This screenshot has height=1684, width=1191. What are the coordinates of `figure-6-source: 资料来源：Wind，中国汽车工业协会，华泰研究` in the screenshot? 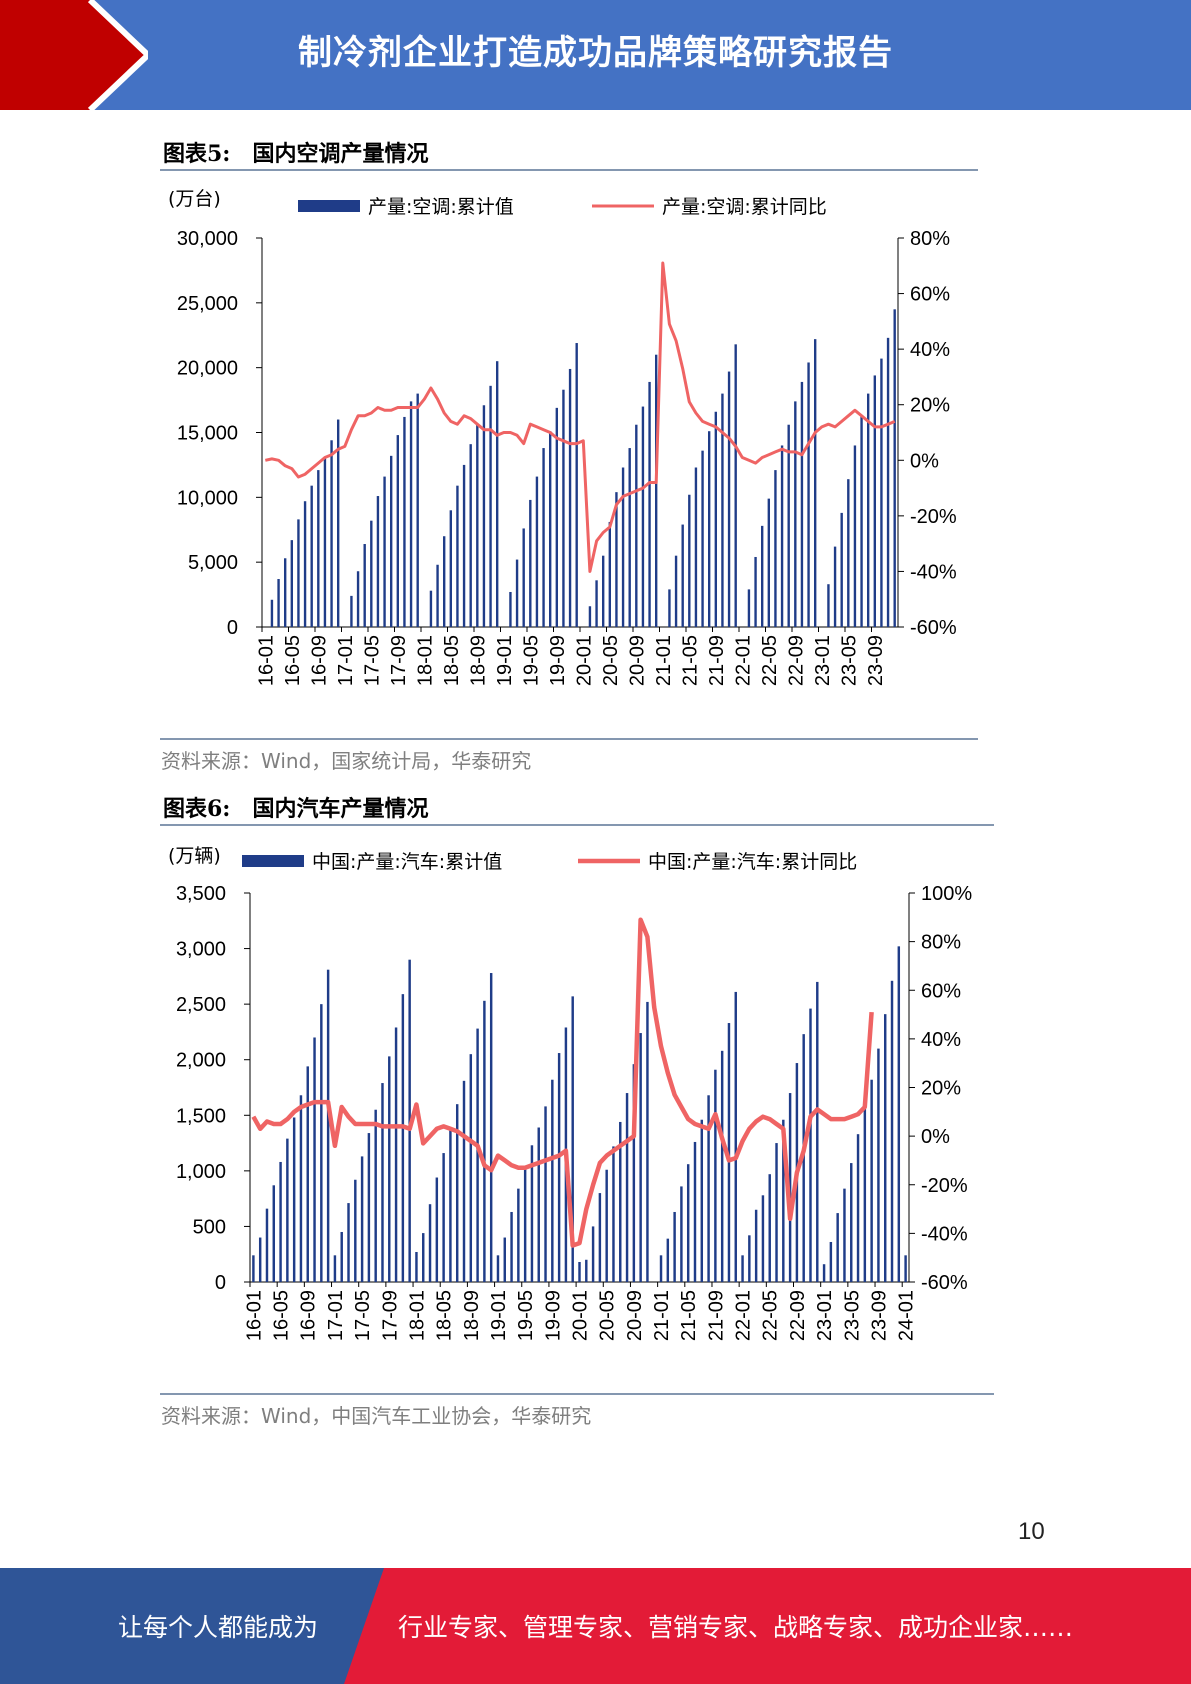 It's located at (376, 1416).